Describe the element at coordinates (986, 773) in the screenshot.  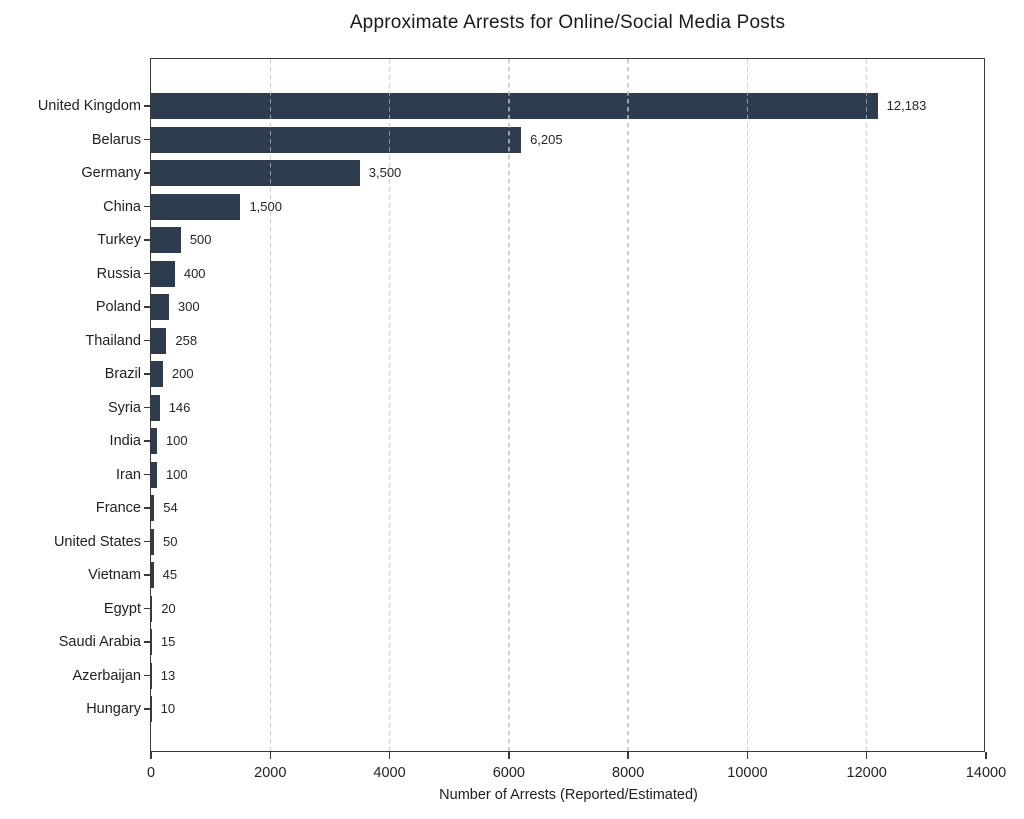
I see `x-tick-label: 14000` at that location.